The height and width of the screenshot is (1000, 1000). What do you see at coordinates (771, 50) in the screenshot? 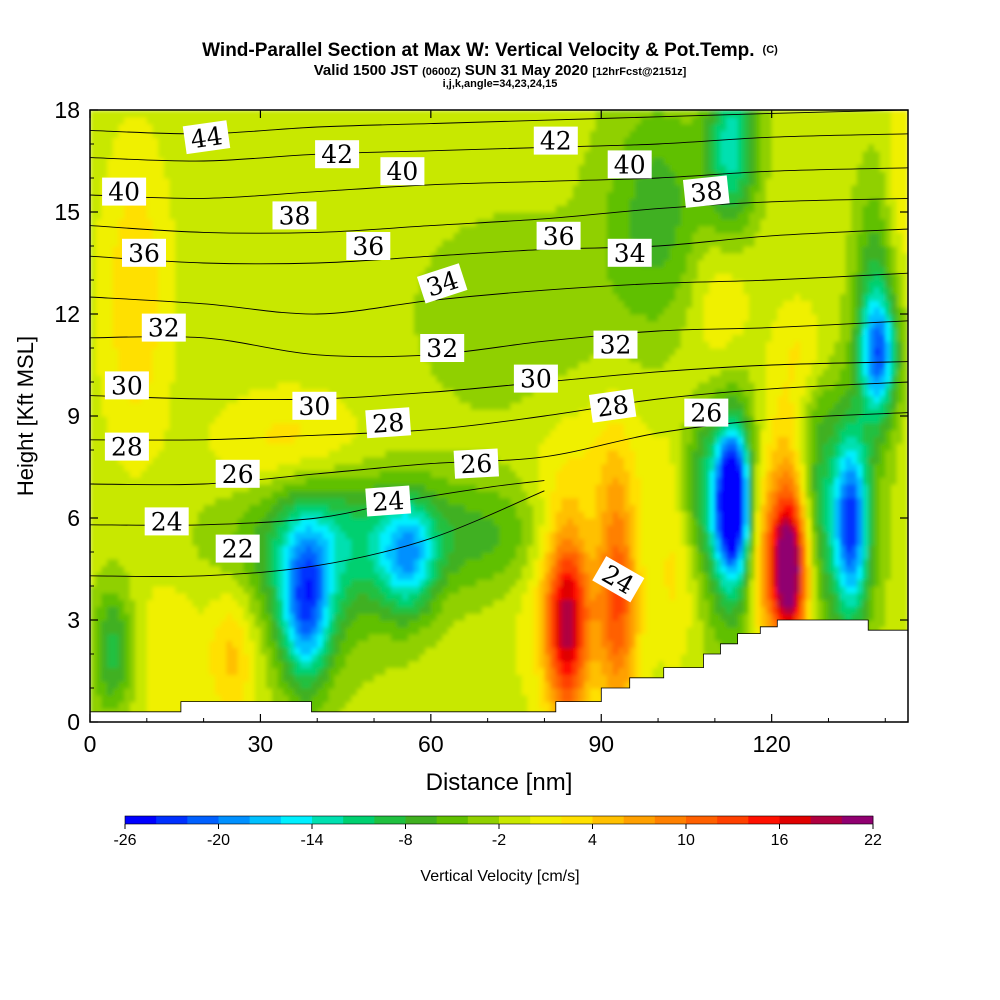
I see `chart-title-mark: (C)` at bounding box center [771, 50].